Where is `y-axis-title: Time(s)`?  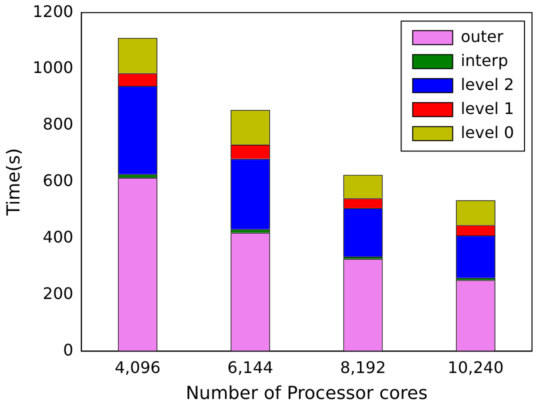
y-axis-title: Time(s) is located at coordinates (13, 182).